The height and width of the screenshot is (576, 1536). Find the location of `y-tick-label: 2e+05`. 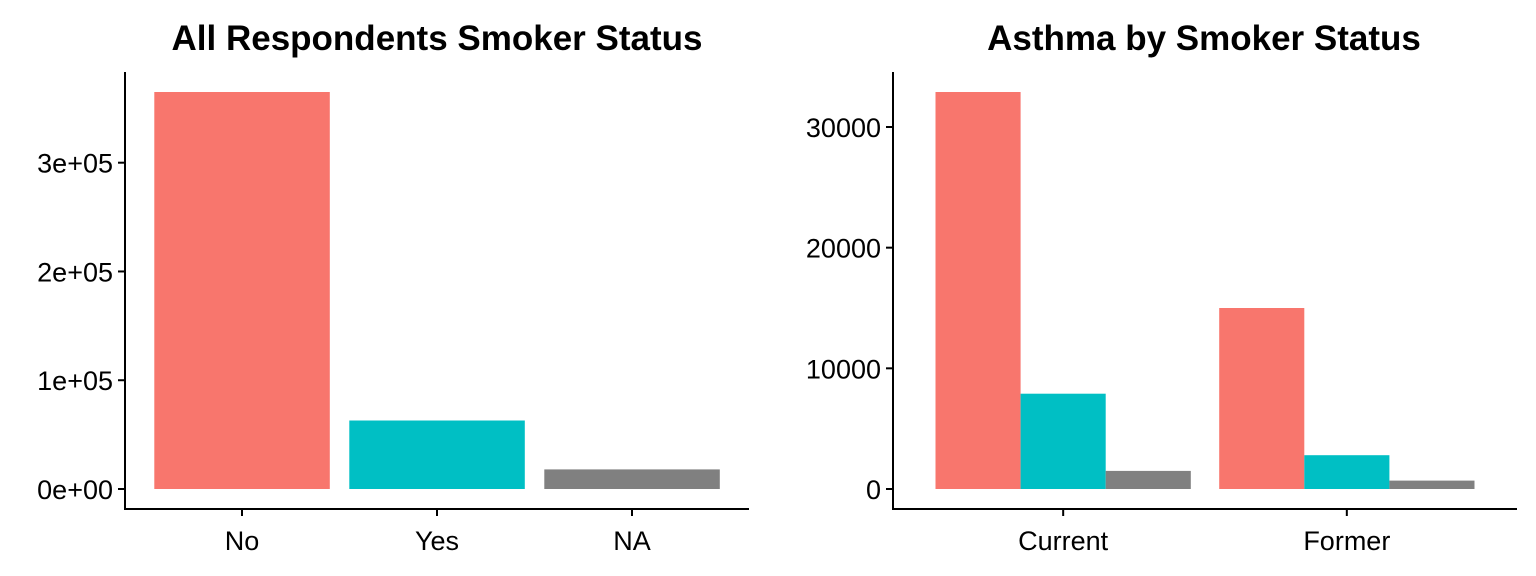

y-tick-label: 2e+05 is located at coordinates (75, 272).